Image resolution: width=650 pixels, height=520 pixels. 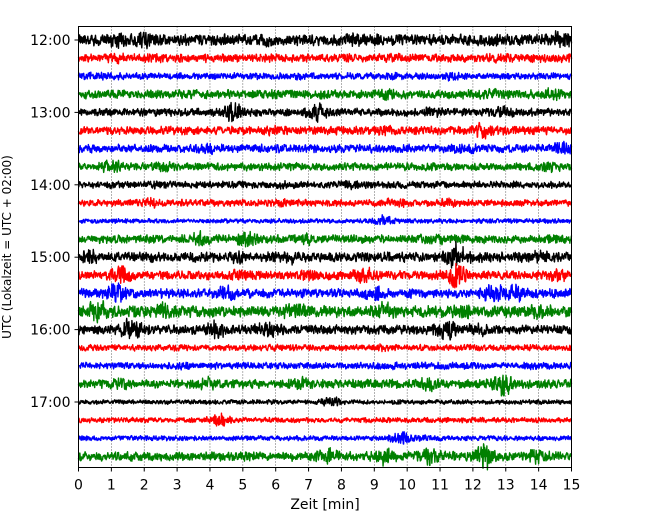 What do you see at coordinates (327, 480) in the screenshot?
I see `x-axis-ticks: 0 1 2 3 4 5 6 7 8 9 10 11 12 13 14 15` at bounding box center [327, 480].